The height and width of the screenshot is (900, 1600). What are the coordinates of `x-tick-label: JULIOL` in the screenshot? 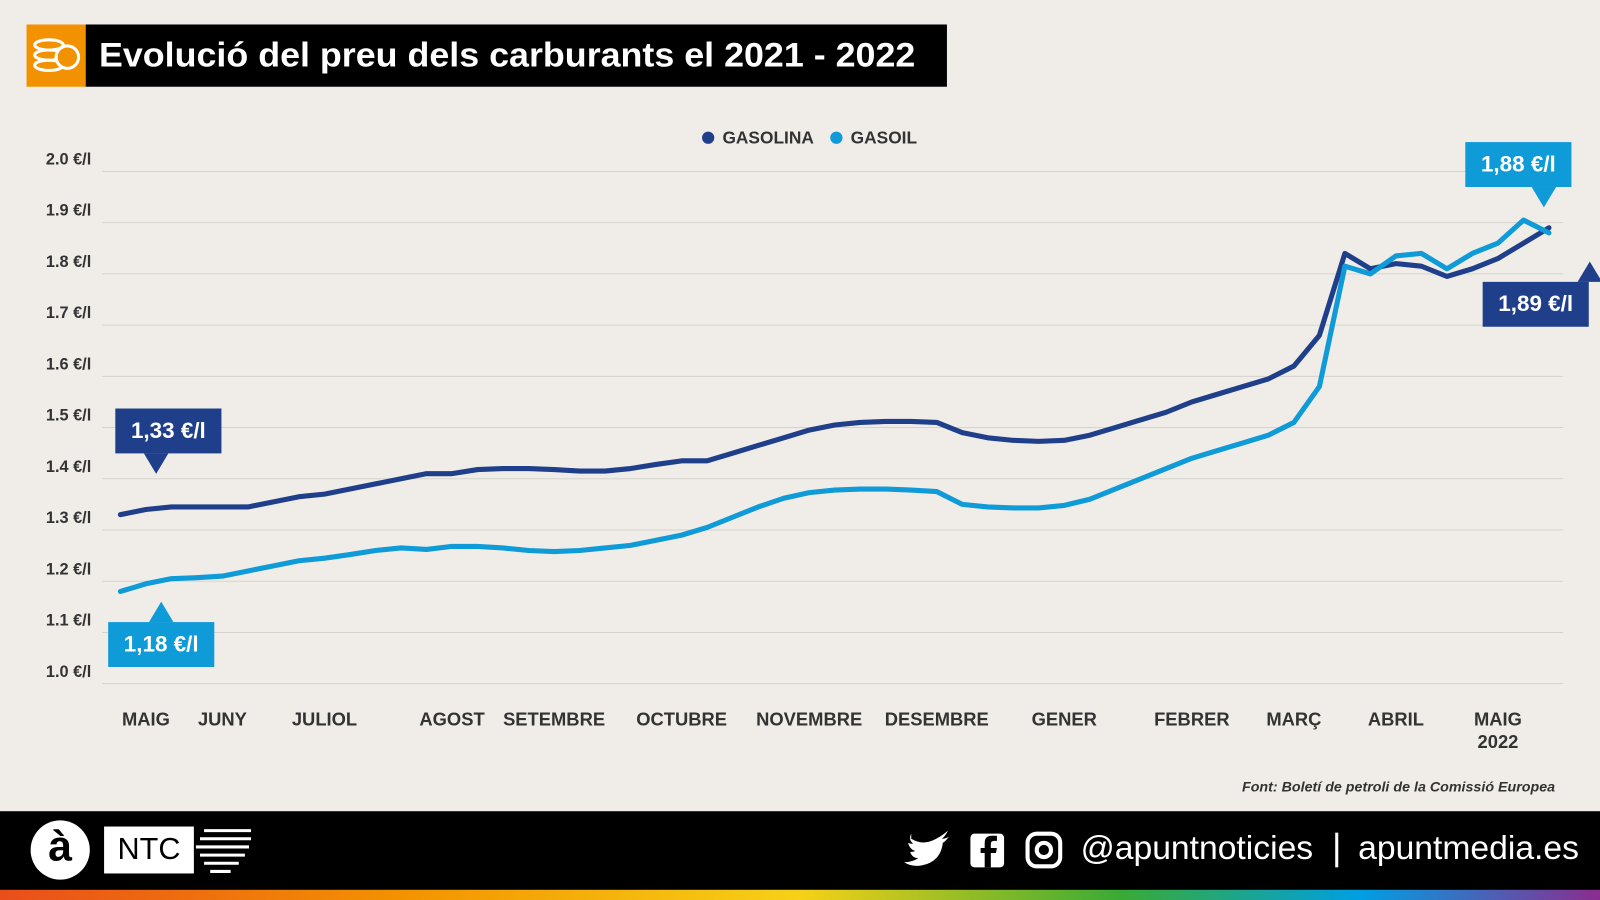 It's located at (324, 718).